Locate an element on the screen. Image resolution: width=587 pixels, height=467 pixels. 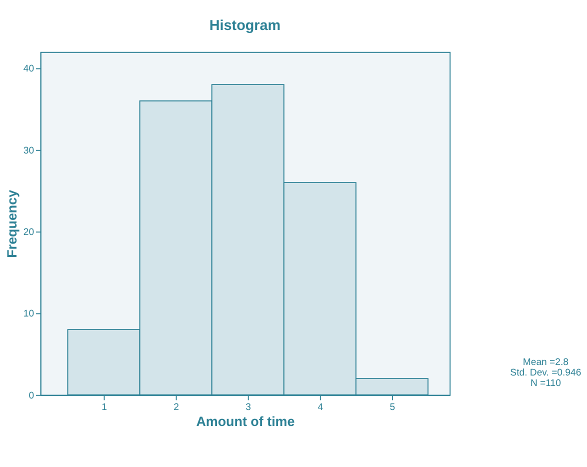
x-tick-label: 1 is located at coordinates (104, 407).